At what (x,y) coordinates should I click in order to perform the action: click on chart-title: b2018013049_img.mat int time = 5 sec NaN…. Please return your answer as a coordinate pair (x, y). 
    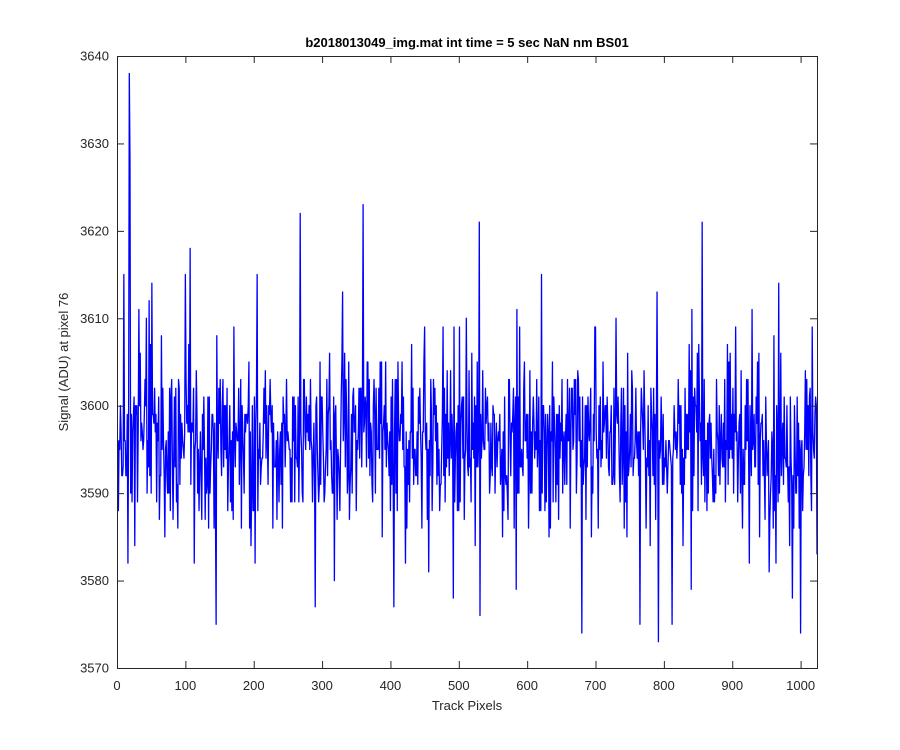
    Looking at the image, I should click on (466, 42).